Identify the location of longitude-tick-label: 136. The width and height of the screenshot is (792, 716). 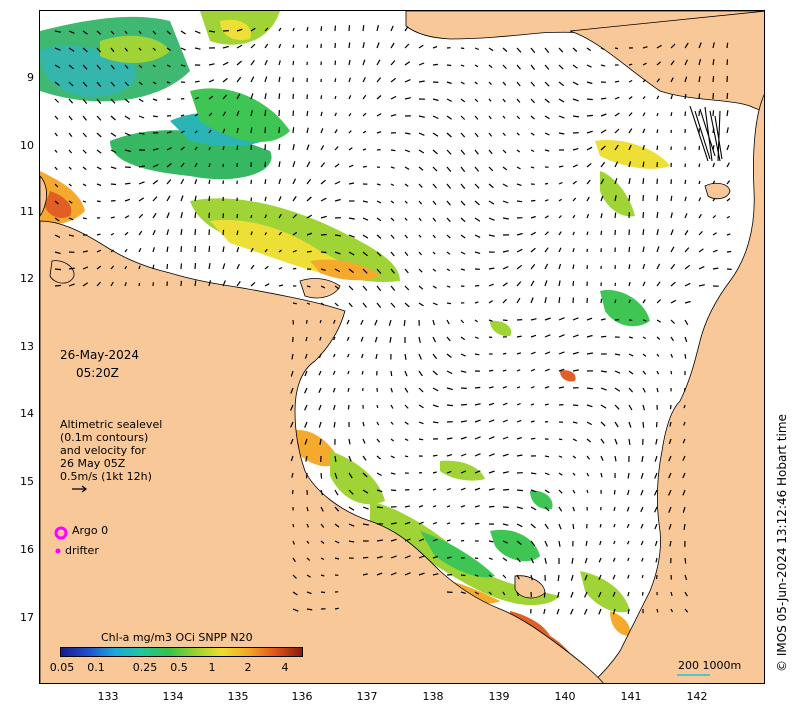
(302, 696).